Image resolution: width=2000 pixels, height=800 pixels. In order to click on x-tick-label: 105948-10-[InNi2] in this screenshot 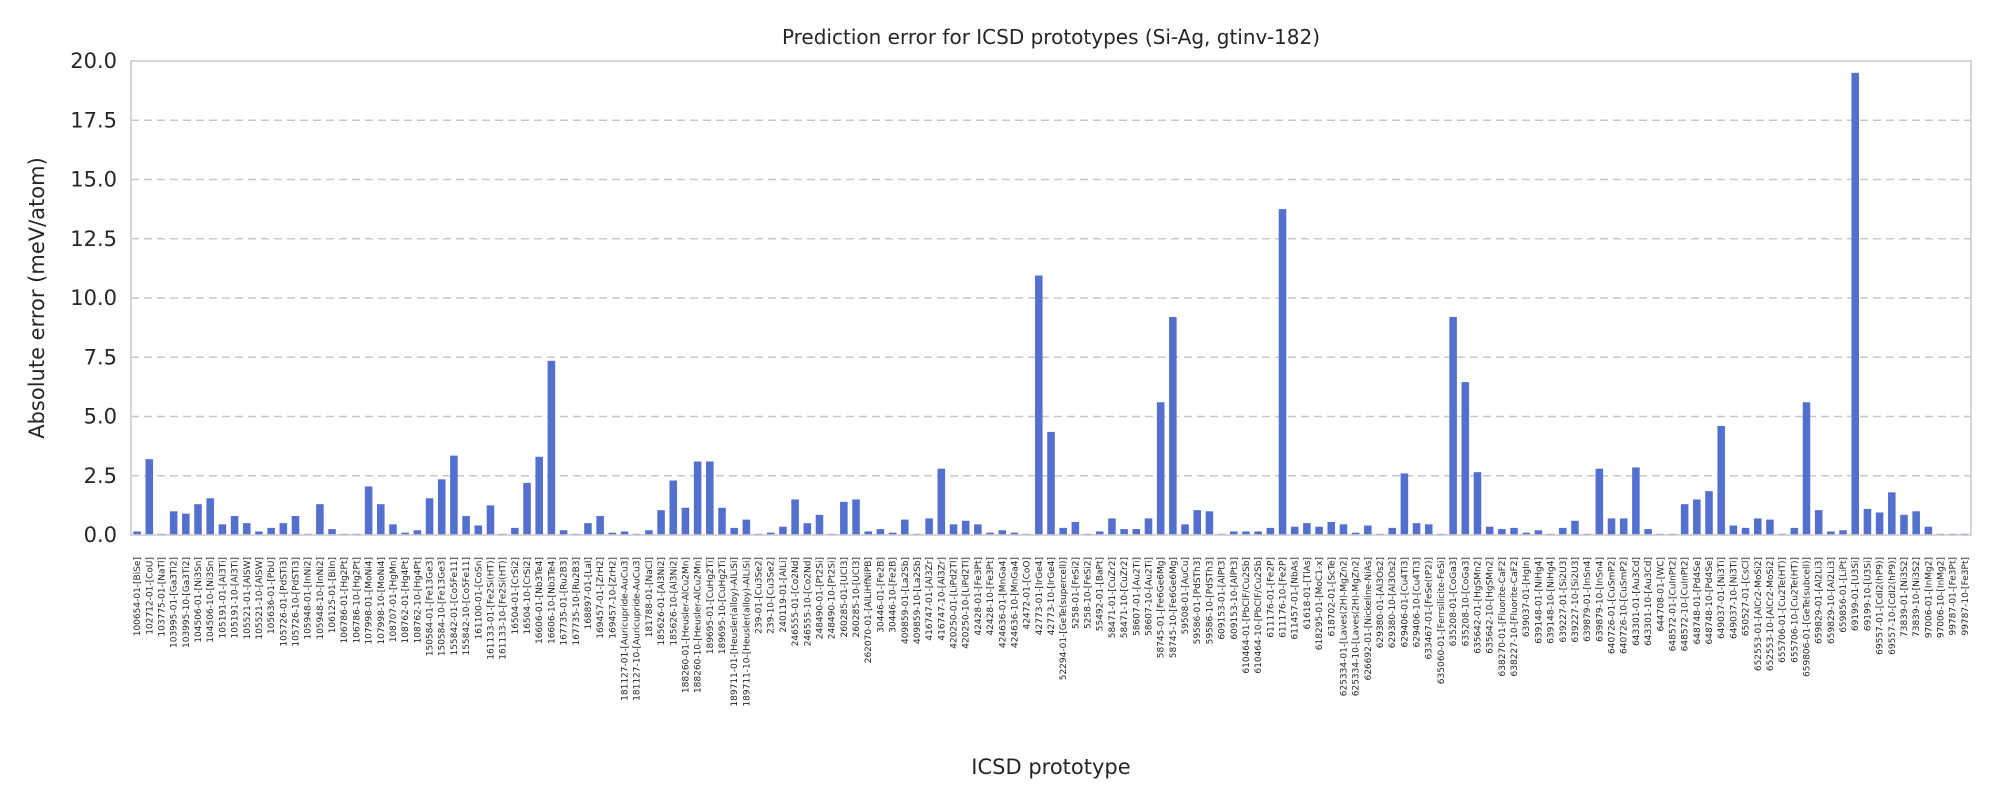, I will do `click(321, 598)`.